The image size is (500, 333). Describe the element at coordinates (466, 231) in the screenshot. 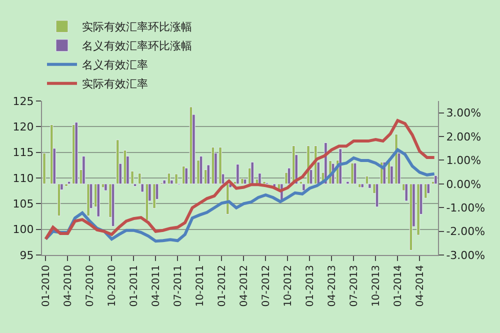

I see `y2-tick-label: -2.00%` at that location.